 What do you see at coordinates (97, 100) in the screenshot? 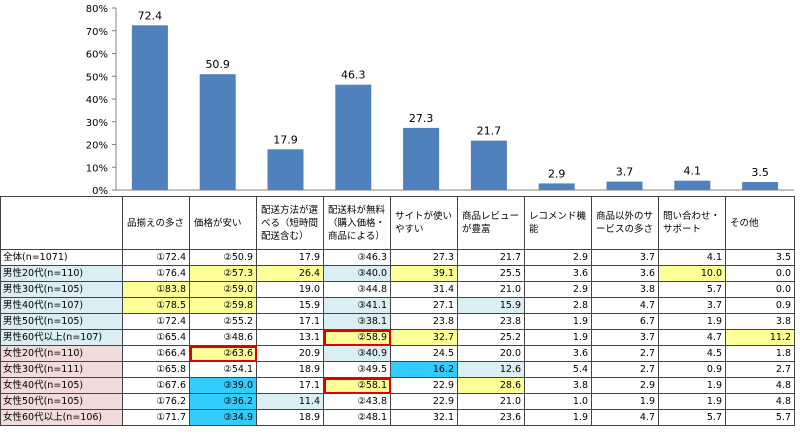
I see `y-tick-label: 40%` at bounding box center [97, 100].